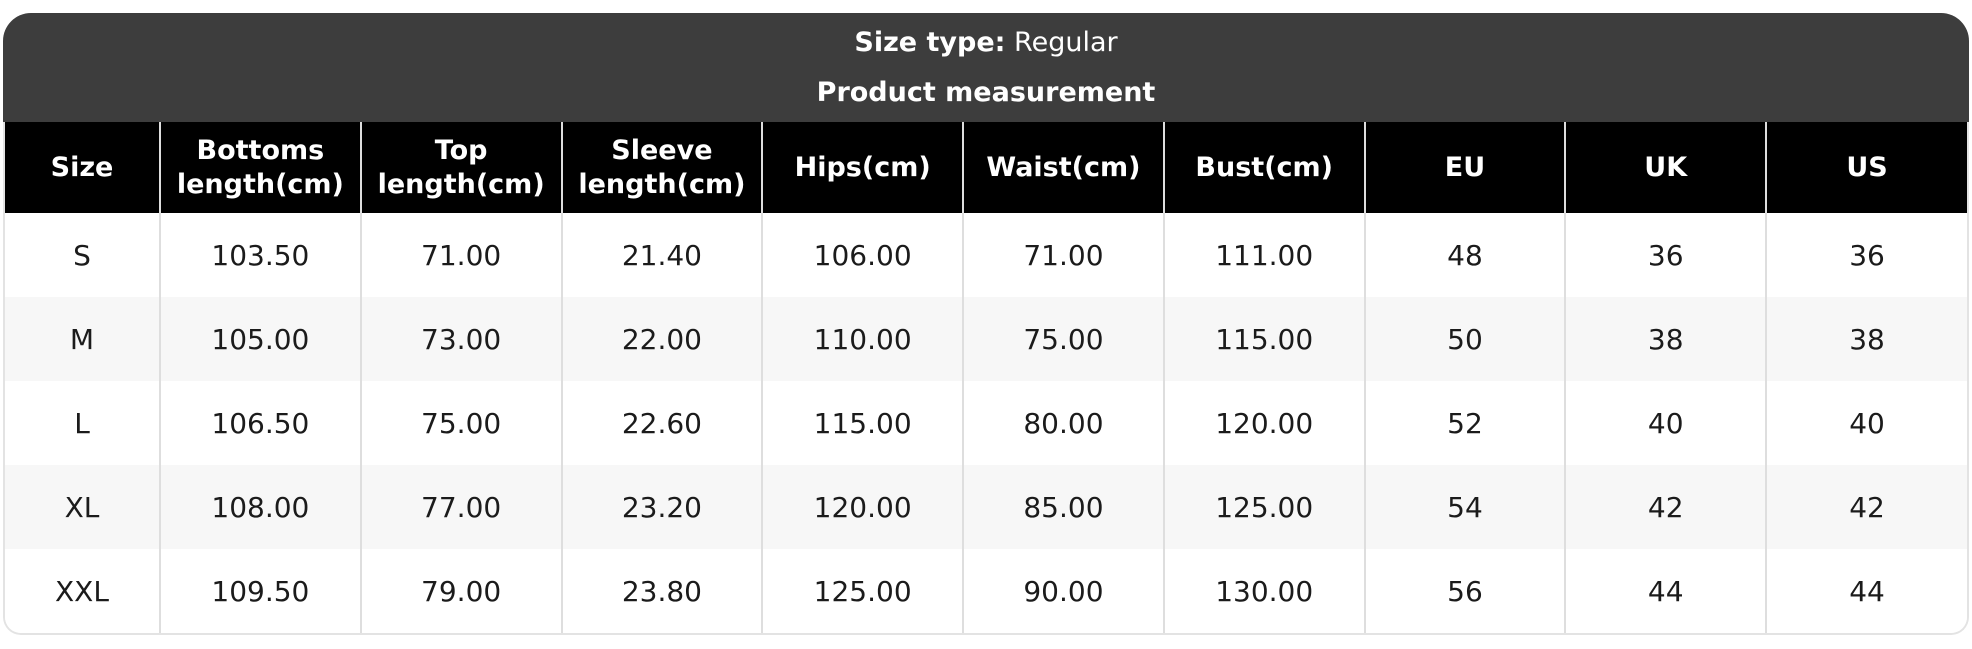 Image resolution: width=1972 pixels, height=649 pixels. What do you see at coordinates (82, 591) in the screenshot?
I see `table-cell: XXL` at bounding box center [82, 591].